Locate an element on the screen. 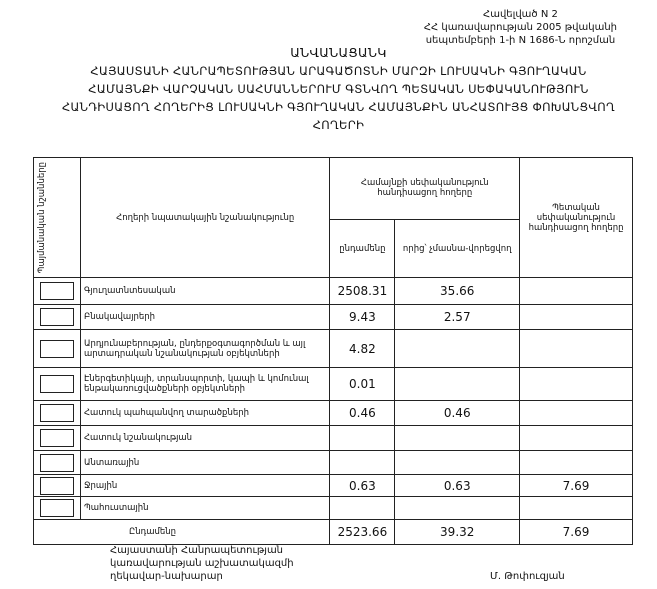 The width and height of the screenshot is (657, 589). state-cell: 7.69 is located at coordinates (576, 486).